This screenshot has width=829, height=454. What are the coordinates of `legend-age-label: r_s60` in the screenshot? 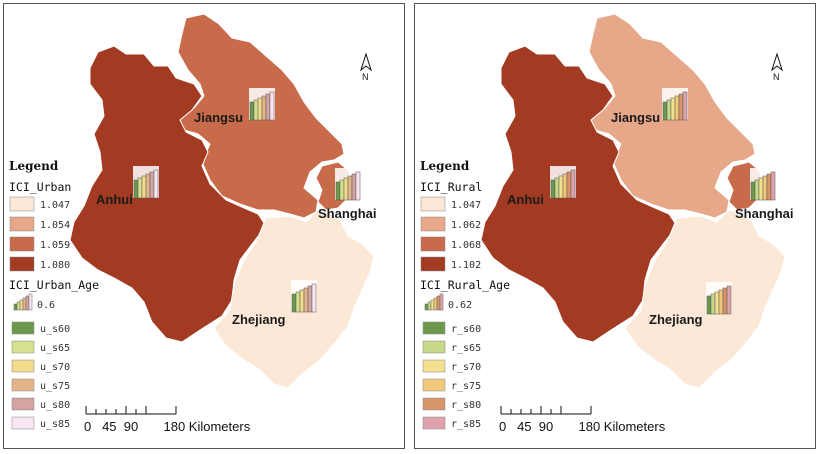 It's located at (466, 329).